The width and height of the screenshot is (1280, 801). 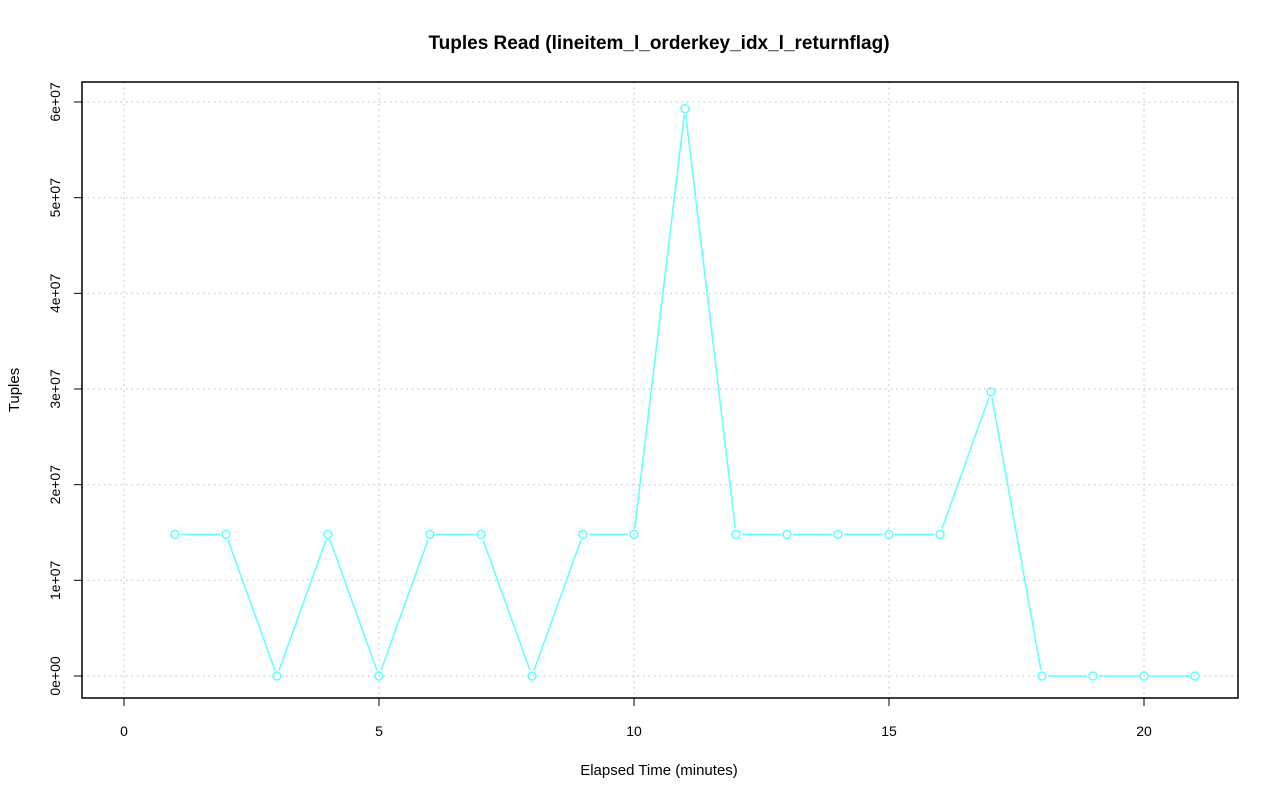 What do you see at coordinates (55, 580) in the screenshot?
I see `y-tick-label: 1e+07` at bounding box center [55, 580].